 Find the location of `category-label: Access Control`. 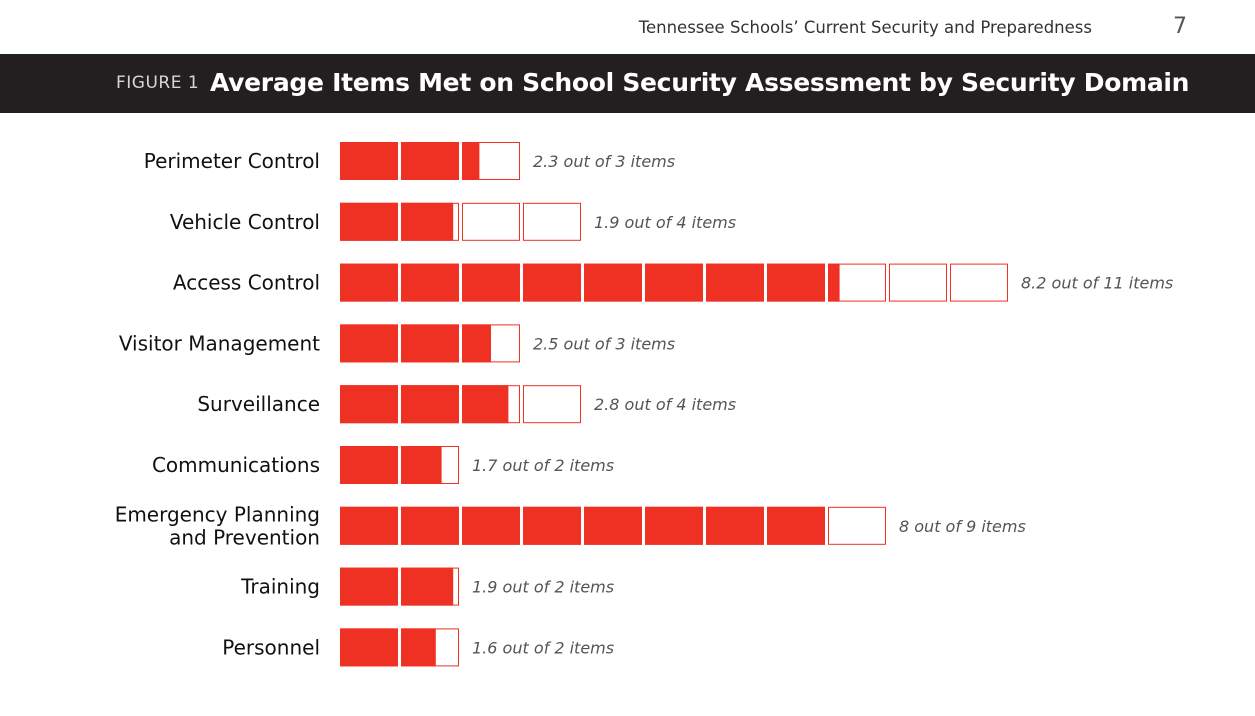

category-label: Access Control is located at coordinates (246, 283).